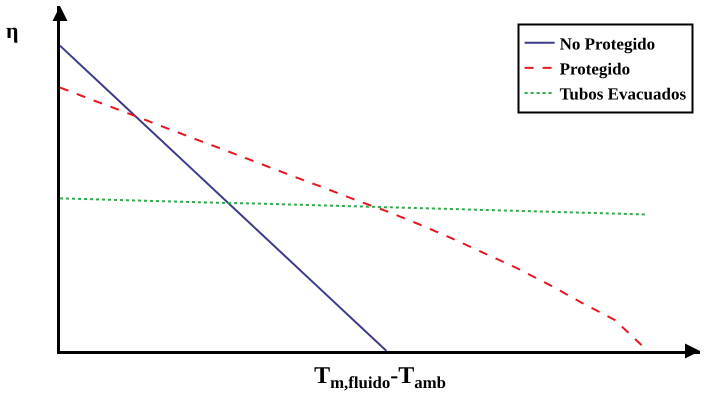 This screenshot has height=401, width=704. I want to click on legend-label: Tubos Evacuados, so click(623, 94).